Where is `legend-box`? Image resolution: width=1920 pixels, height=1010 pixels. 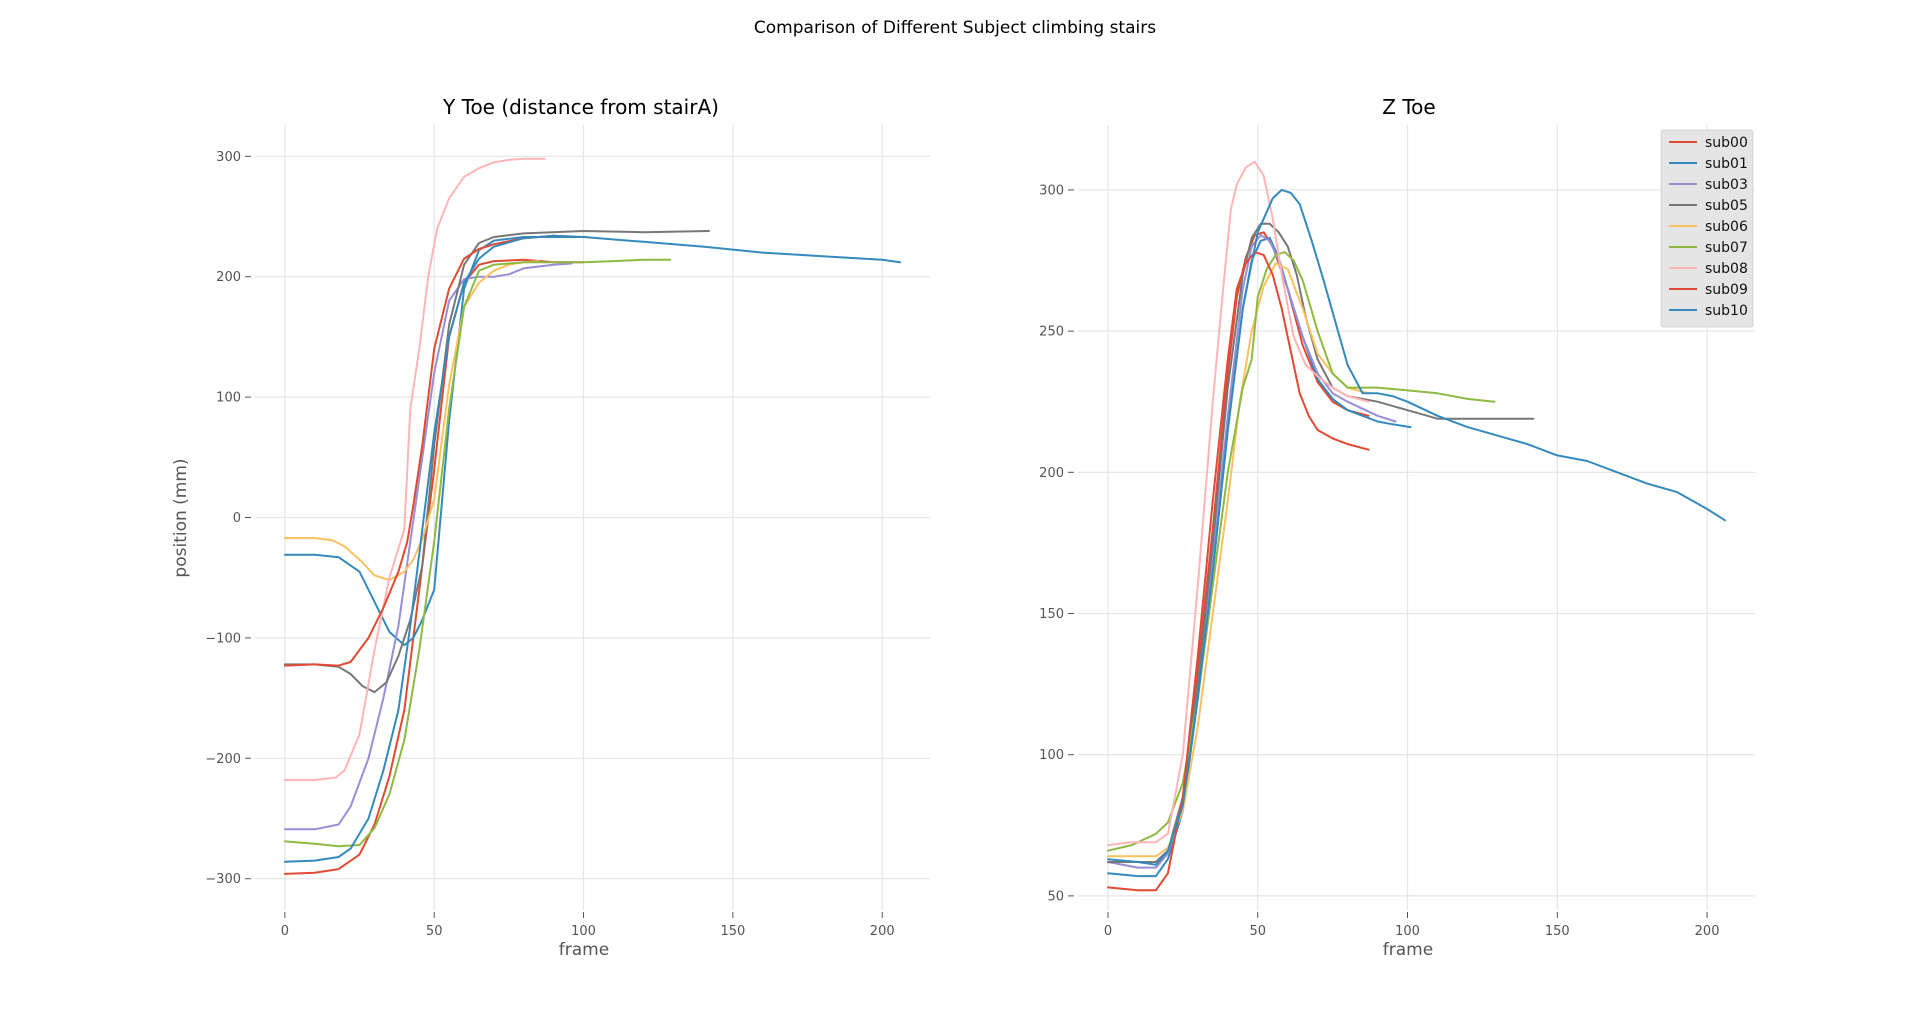 legend-box is located at coordinates (1707, 228).